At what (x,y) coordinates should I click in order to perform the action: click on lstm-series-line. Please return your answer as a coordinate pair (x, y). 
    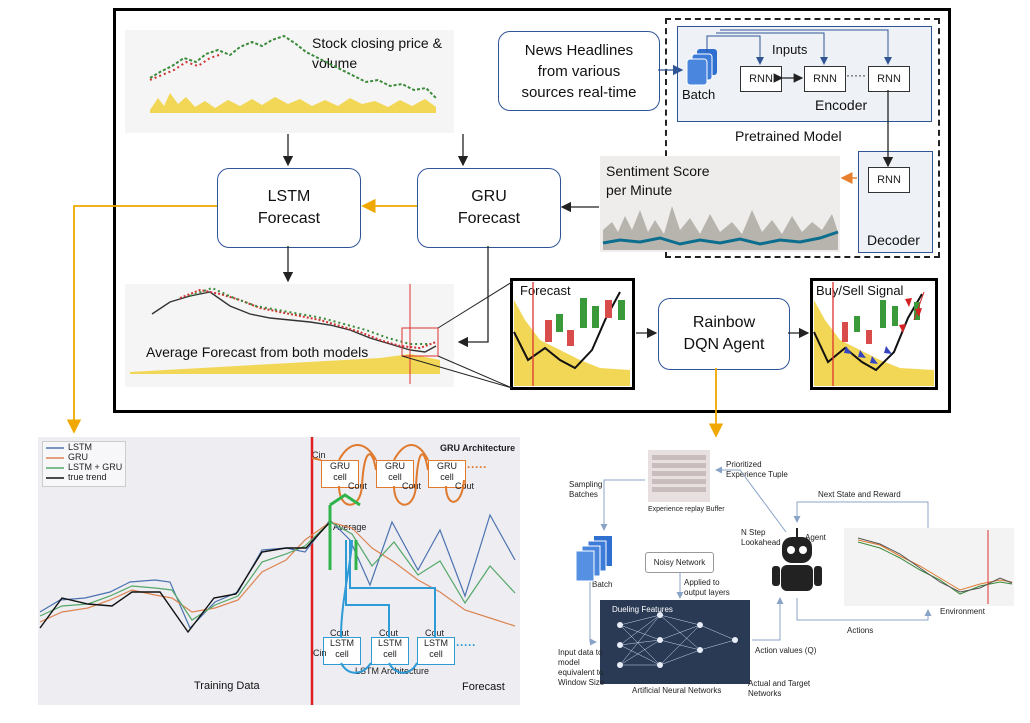
    Looking at the image, I should click on (277, 571).